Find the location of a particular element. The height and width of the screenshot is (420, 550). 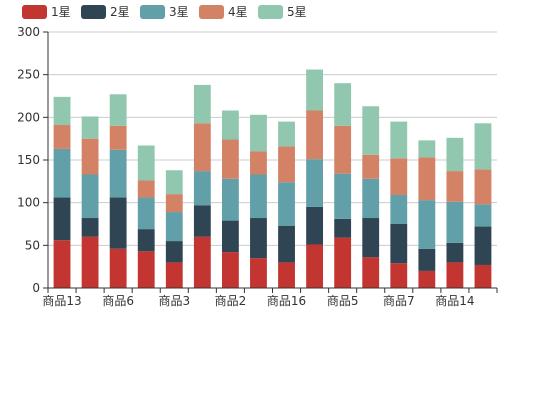

legend-label-4star: 4星 is located at coordinates (238, 12).